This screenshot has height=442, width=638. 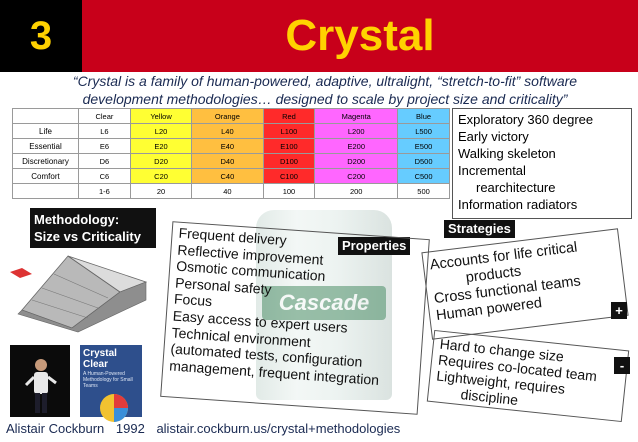 I want to click on grid-cell: E20, so click(x=161, y=146).